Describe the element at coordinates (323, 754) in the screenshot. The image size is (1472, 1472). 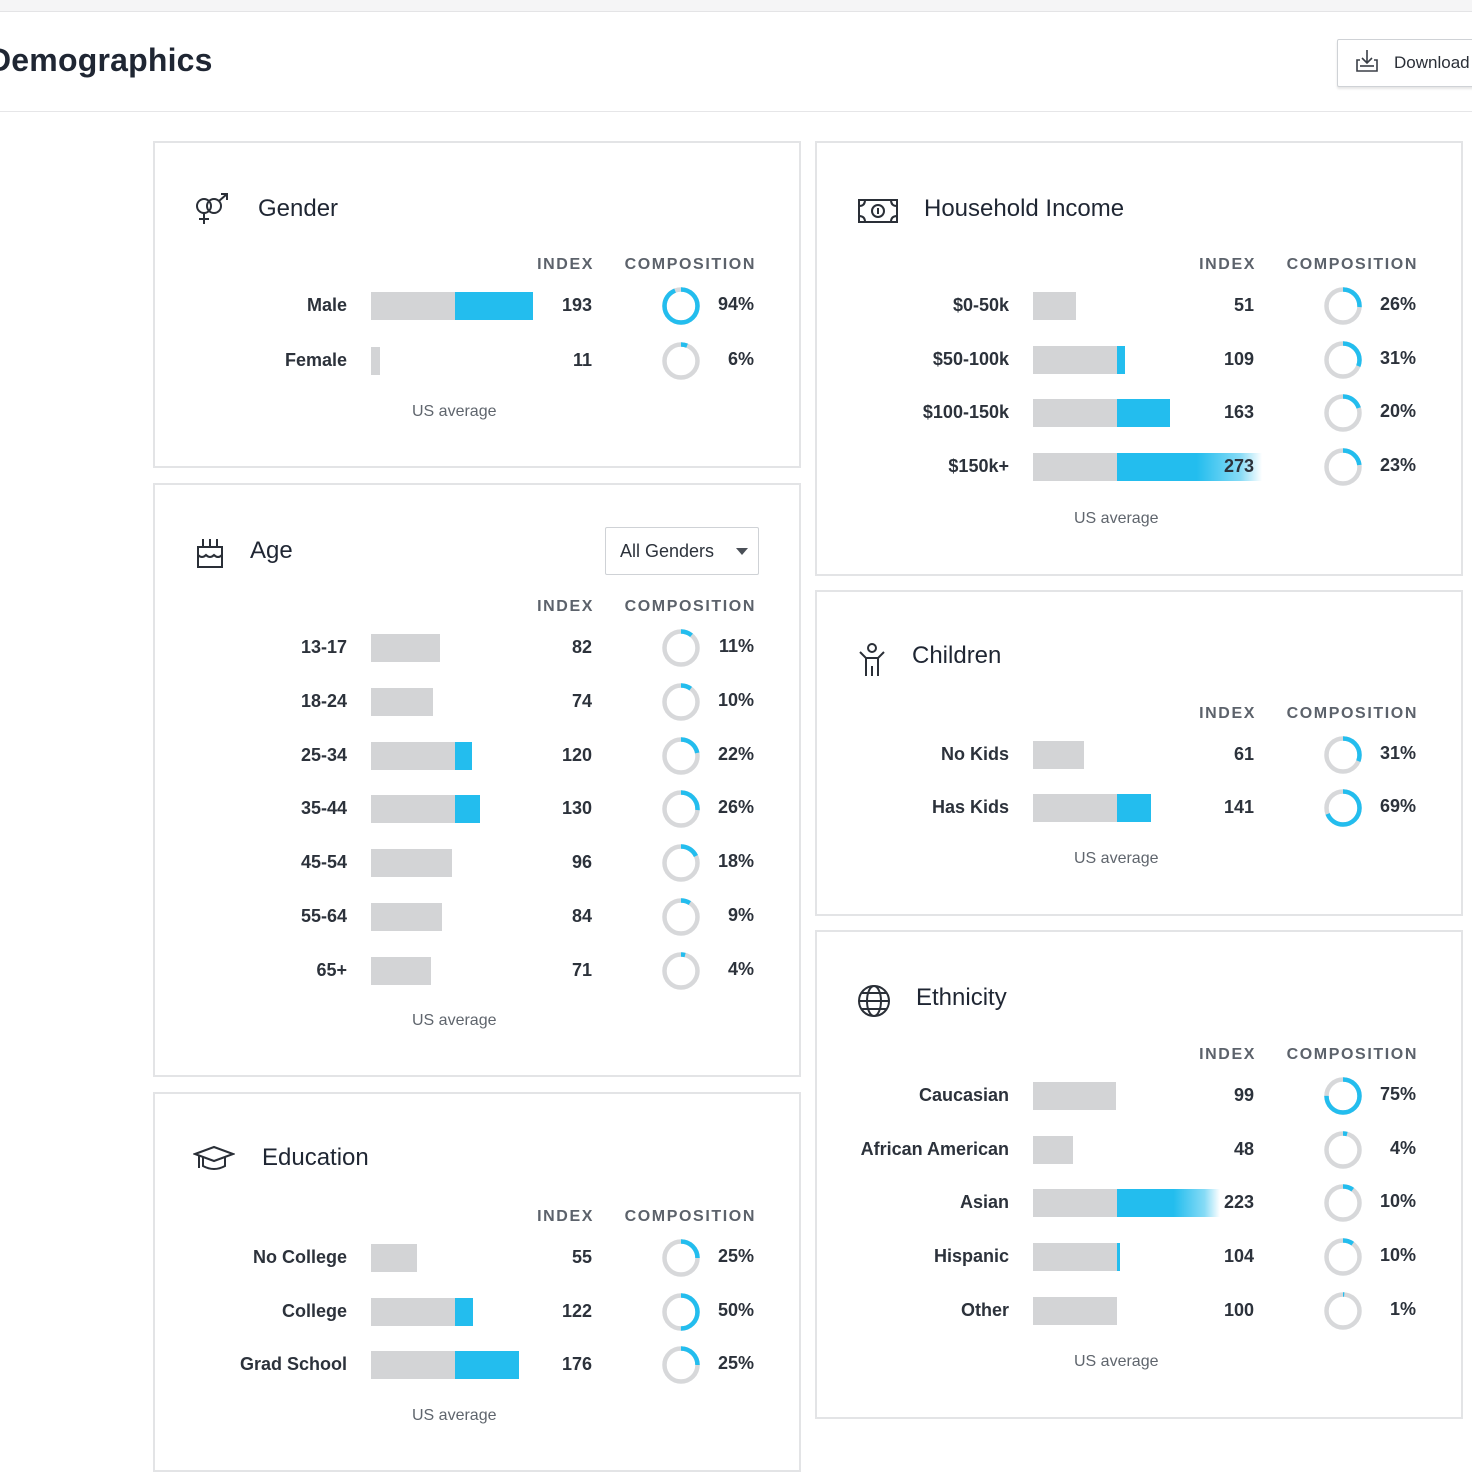
I see `row-label: 25-34` at that location.